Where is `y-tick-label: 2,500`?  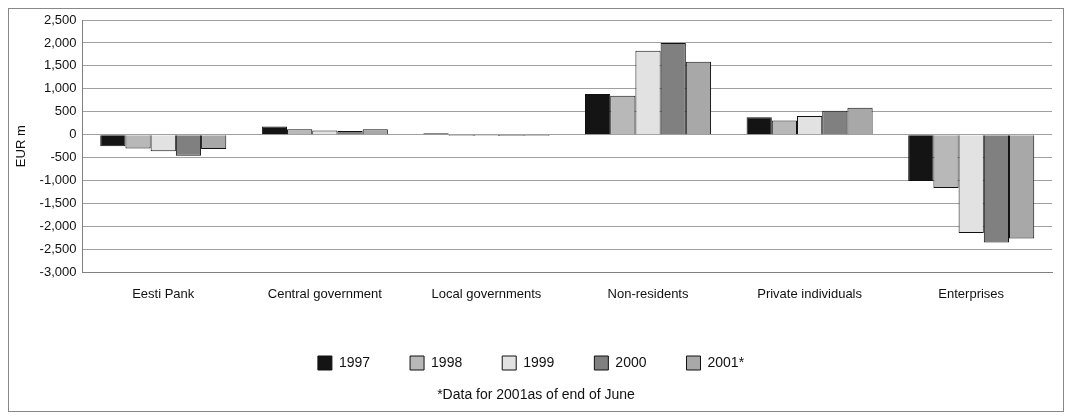
y-tick-label: 2,500 is located at coordinates (60, 19).